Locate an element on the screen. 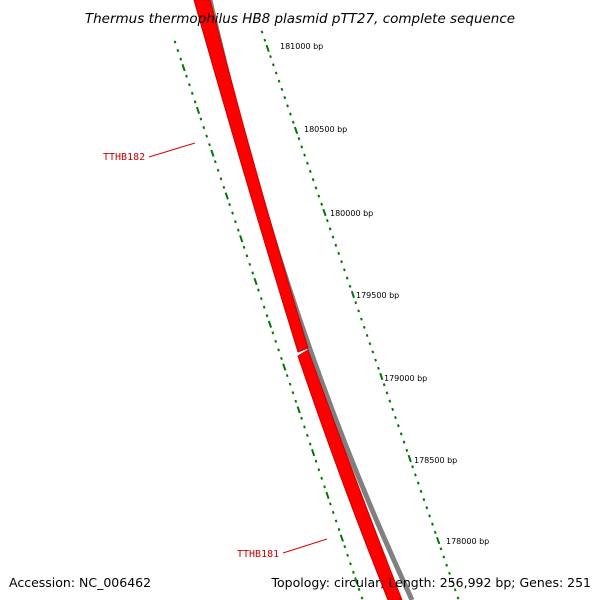 The width and height of the screenshot is (600, 600). position-label: 178500 bp is located at coordinates (435, 460).